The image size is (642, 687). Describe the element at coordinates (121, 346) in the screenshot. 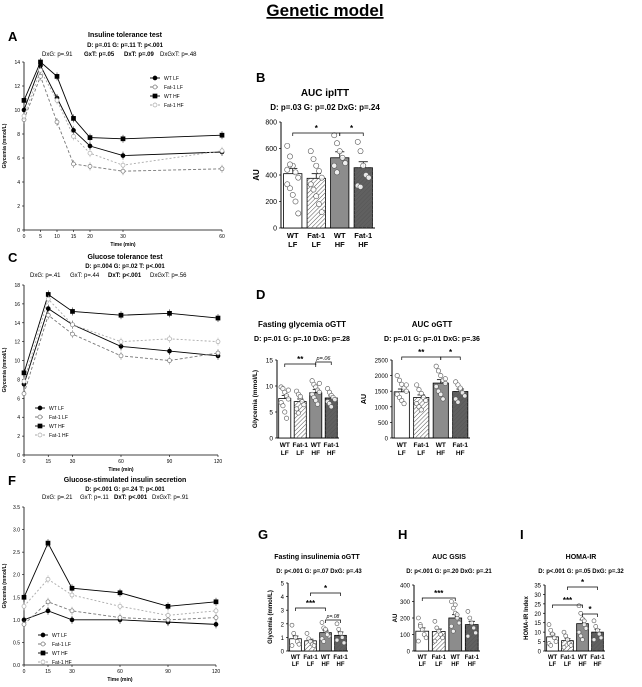

I see `series-line` at that location.